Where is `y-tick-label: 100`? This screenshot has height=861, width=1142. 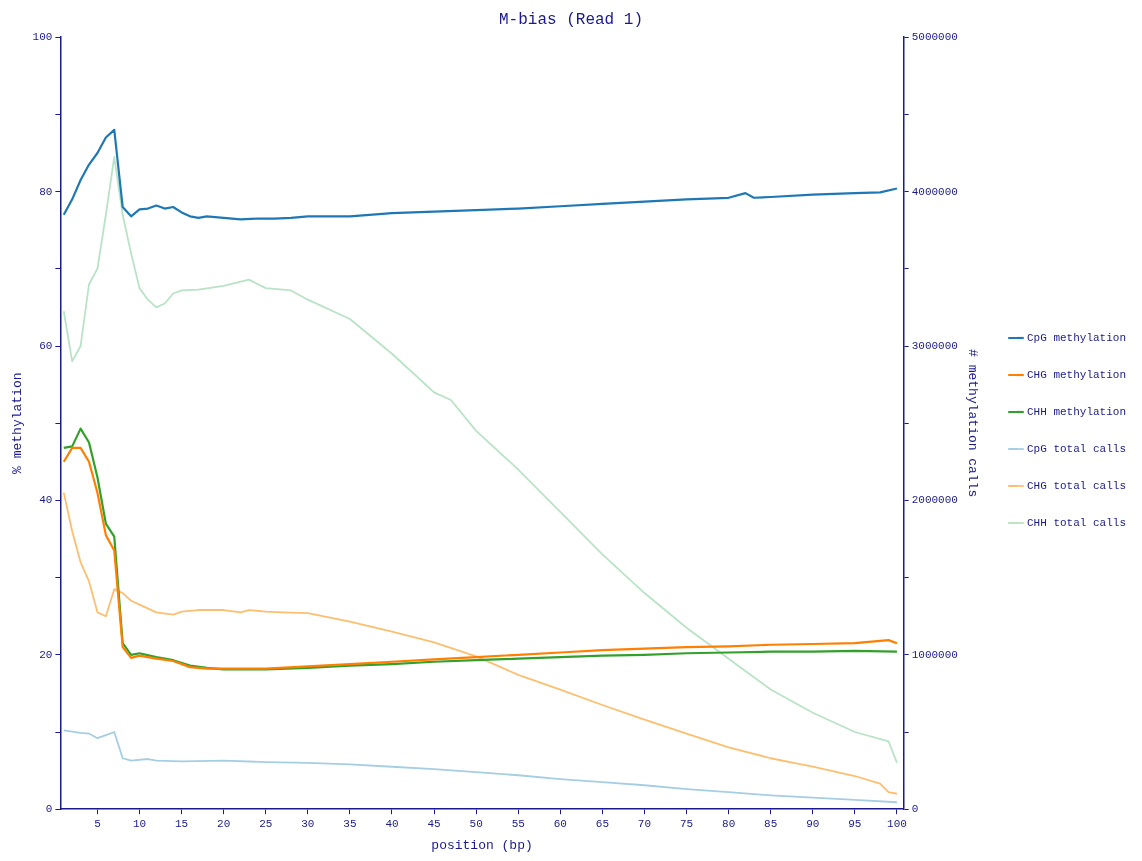 y-tick-label: 100 is located at coordinates (42, 37).